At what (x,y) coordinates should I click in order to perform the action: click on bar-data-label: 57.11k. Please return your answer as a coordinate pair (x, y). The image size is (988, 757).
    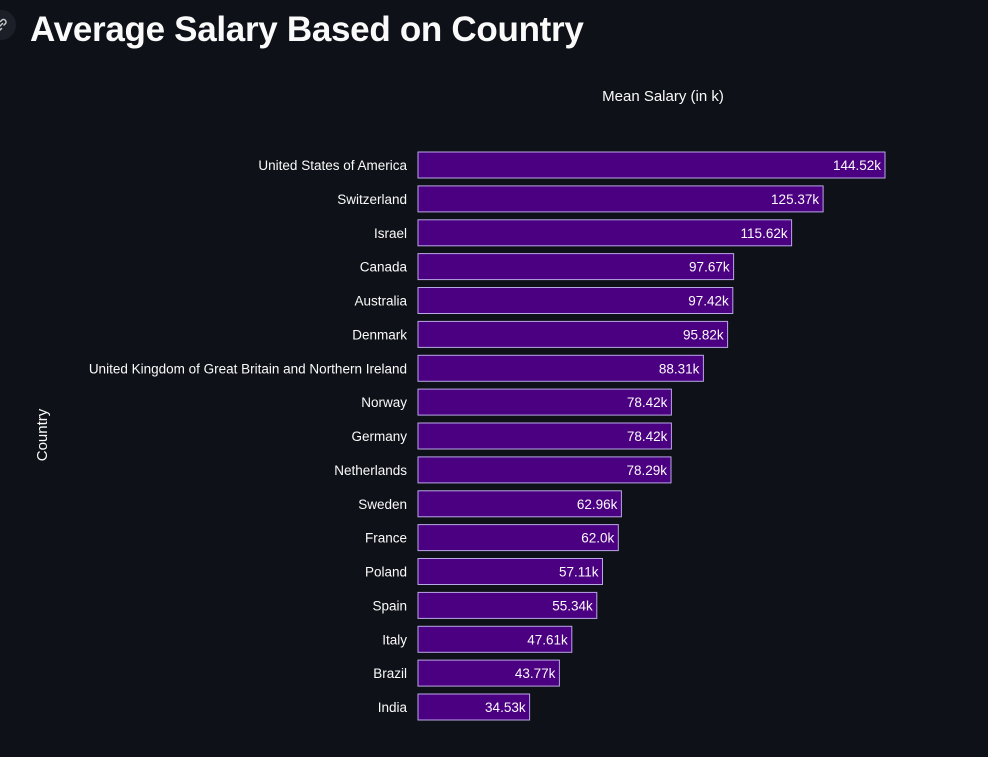
    Looking at the image, I should click on (579, 572).